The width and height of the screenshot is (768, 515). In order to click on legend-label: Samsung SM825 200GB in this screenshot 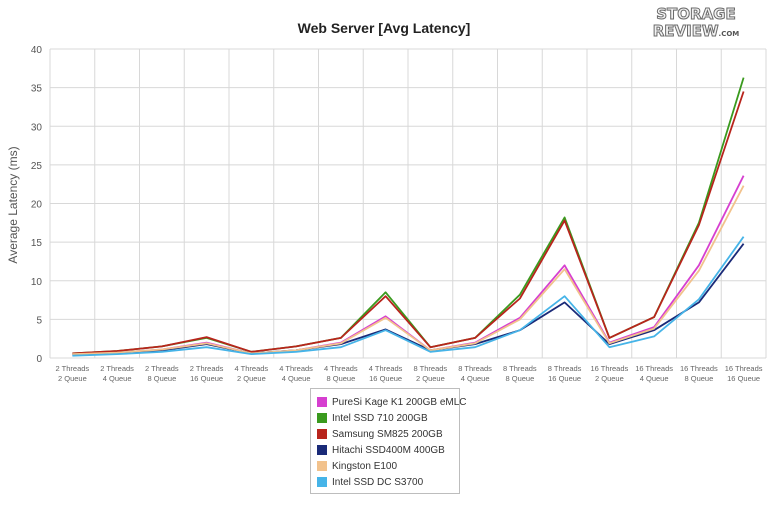, I will do `click(387, 434)`.